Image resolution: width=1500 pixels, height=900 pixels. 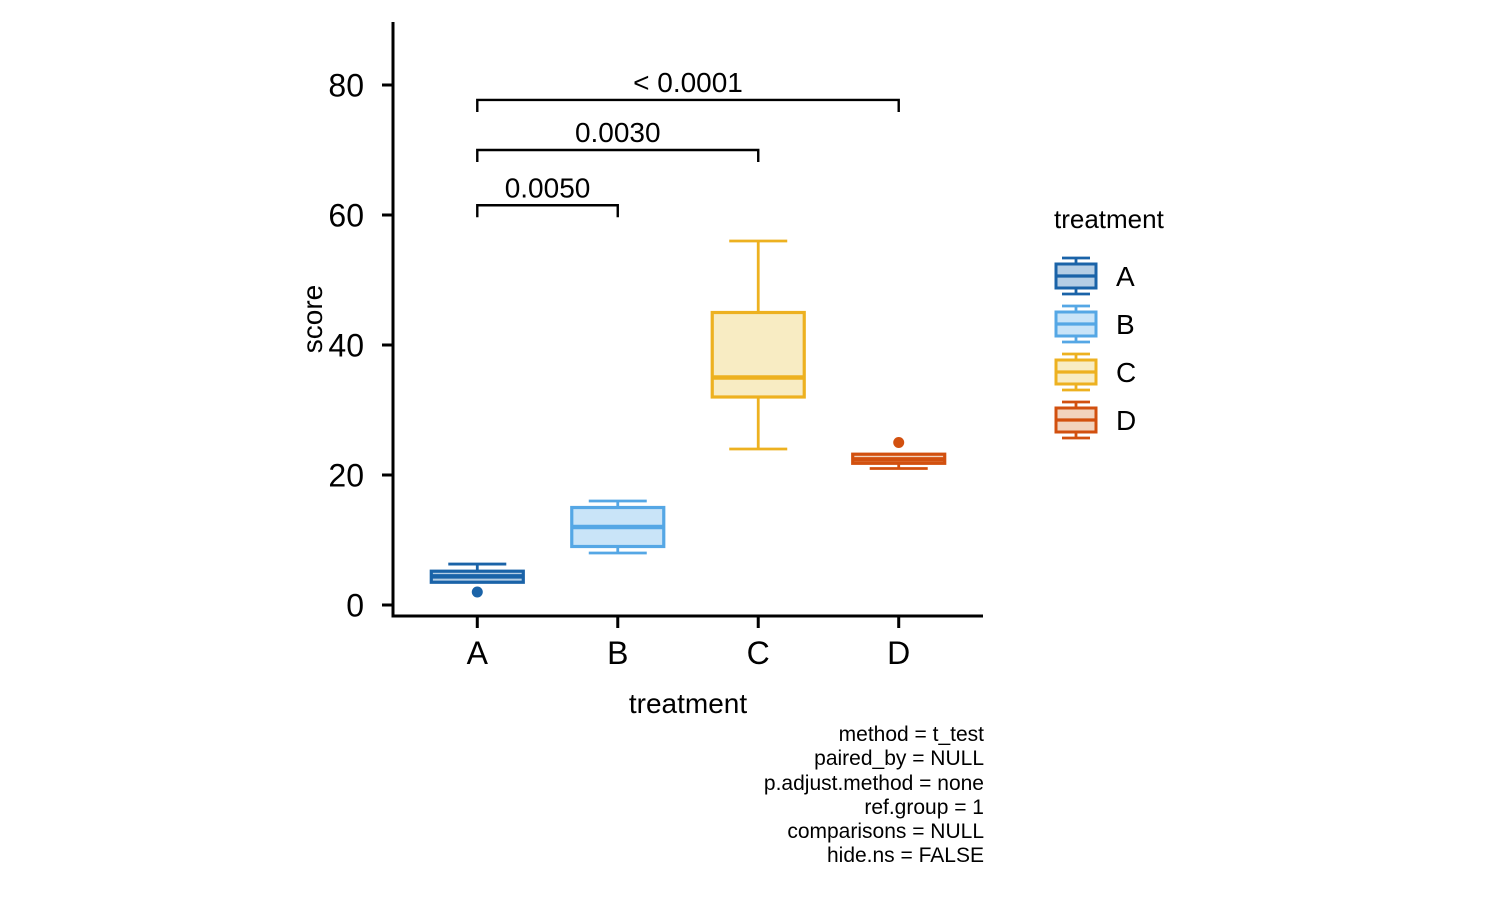 I want to click on x-tick-label: A, so click(x=478, y=653).